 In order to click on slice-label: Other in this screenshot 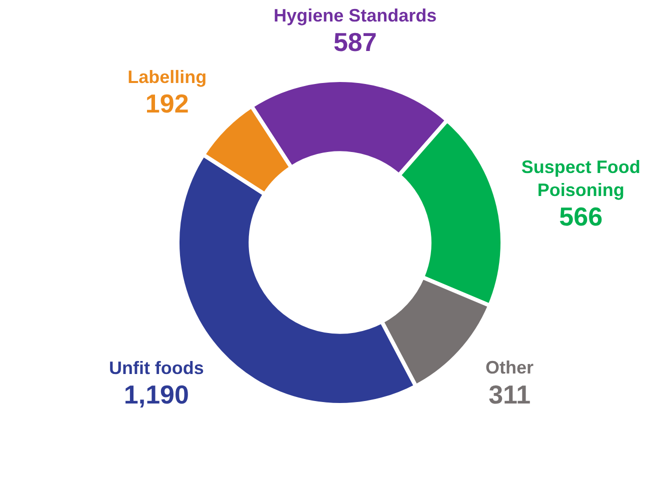, I will do `click(510, 368)`.